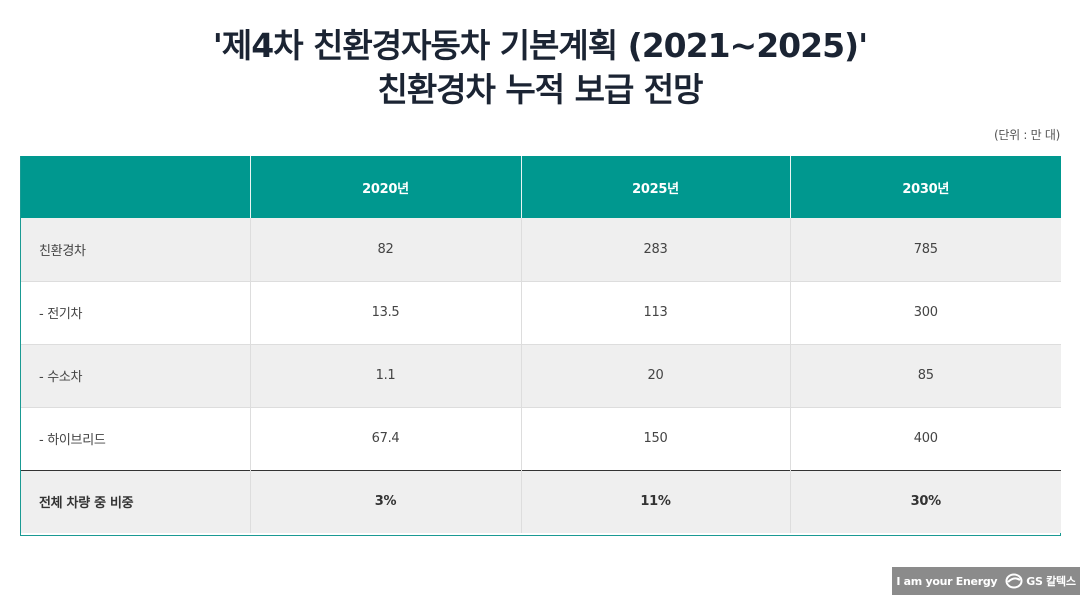 The height and width of the screenshot is (595, 1080). What do you see at coordinates (925, 249) in the screenshot?
I see `cell-value: 785` at bounding box center [925, 249].